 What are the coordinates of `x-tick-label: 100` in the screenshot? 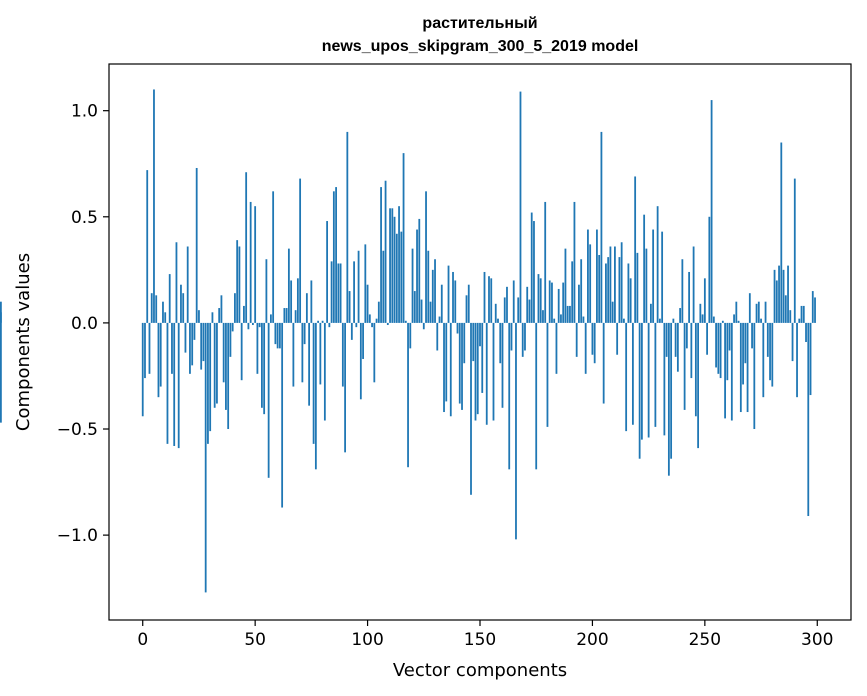 It's located at (367, 640).